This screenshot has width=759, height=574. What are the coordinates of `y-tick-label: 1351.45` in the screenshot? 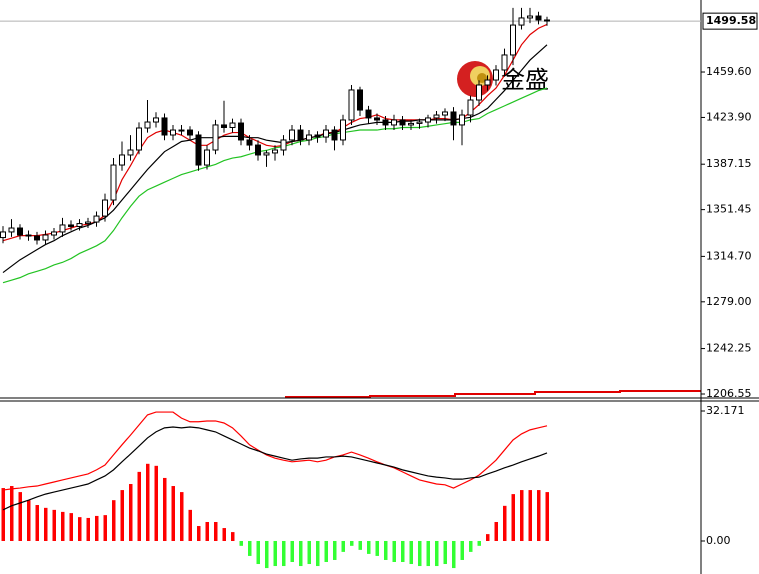 It's located at (729, 209).